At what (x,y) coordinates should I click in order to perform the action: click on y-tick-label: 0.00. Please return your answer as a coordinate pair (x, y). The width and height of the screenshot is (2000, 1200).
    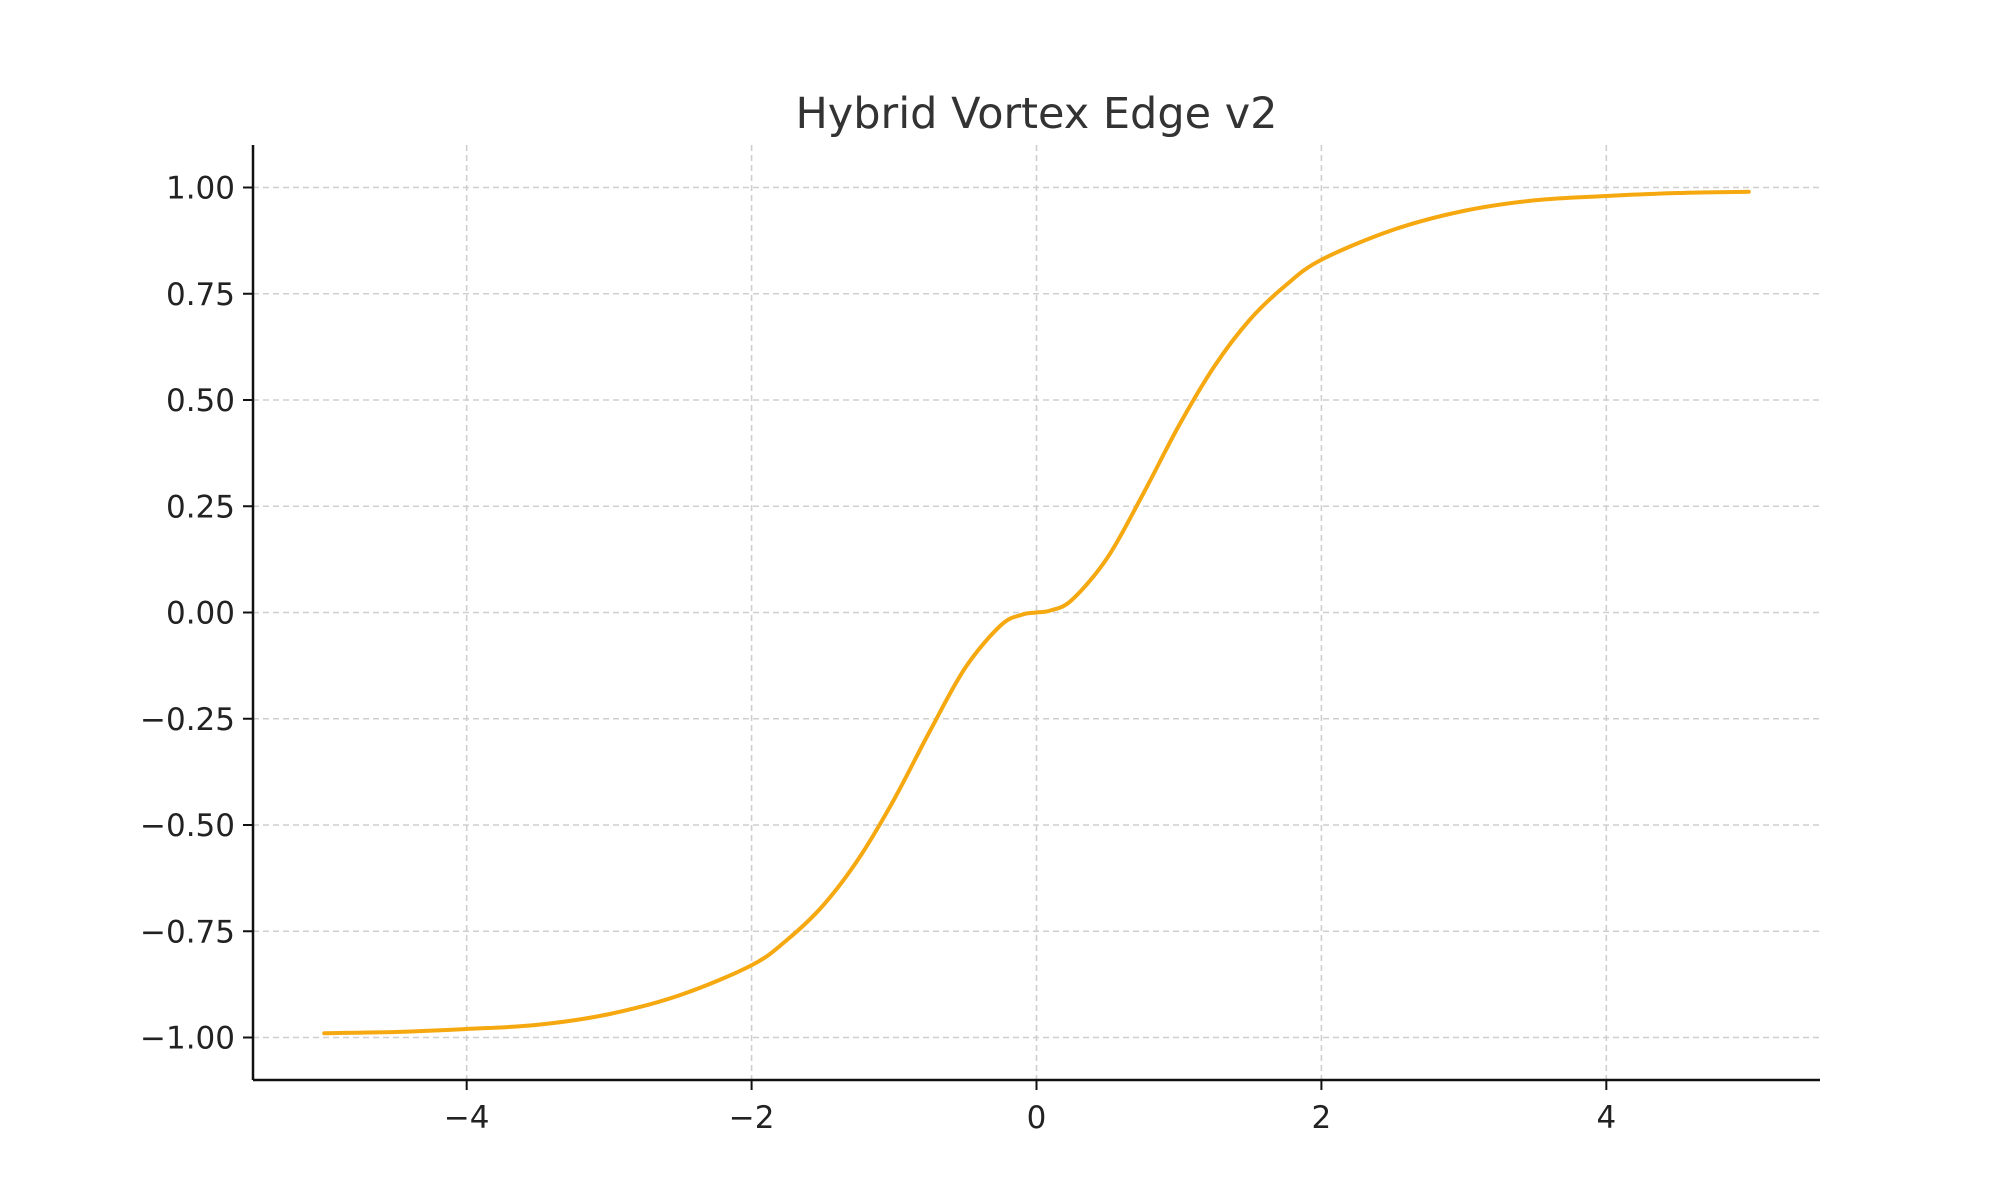
    Looking at the image, I should click on (200, 614).